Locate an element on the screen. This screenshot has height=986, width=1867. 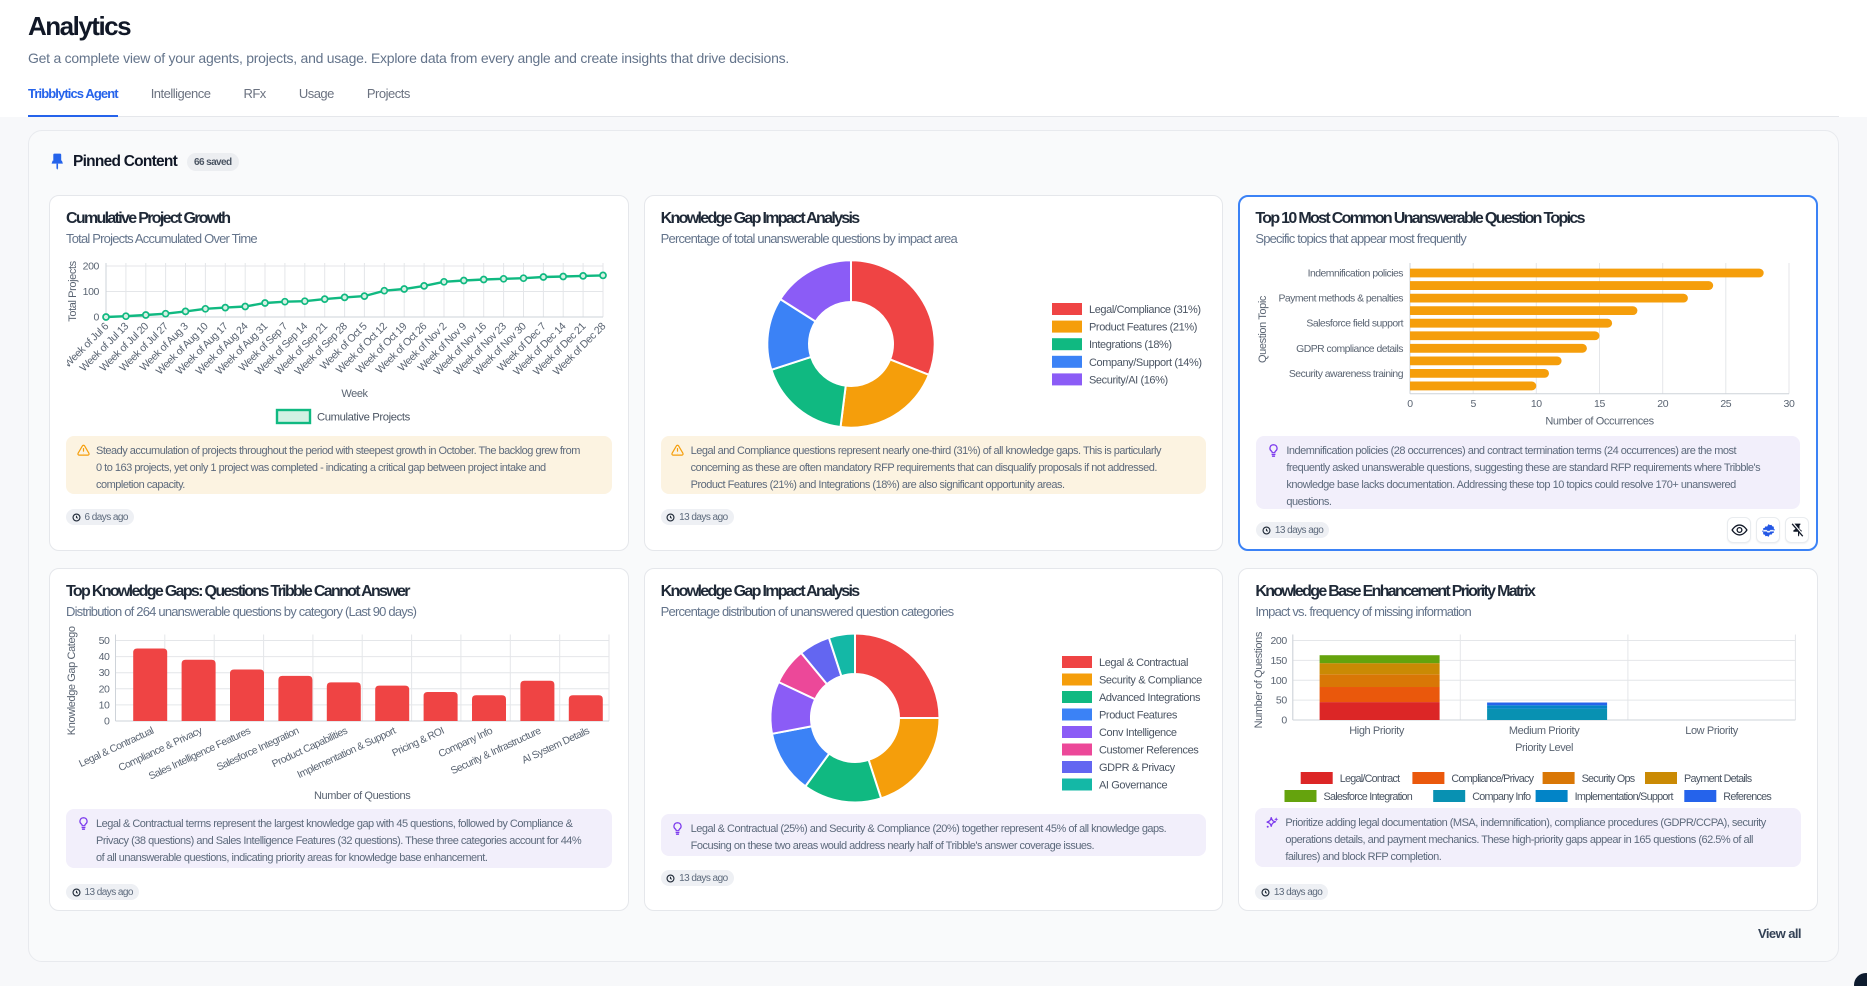
svg-text: Security/AI (16%) is located at coordinates (1128, 380).